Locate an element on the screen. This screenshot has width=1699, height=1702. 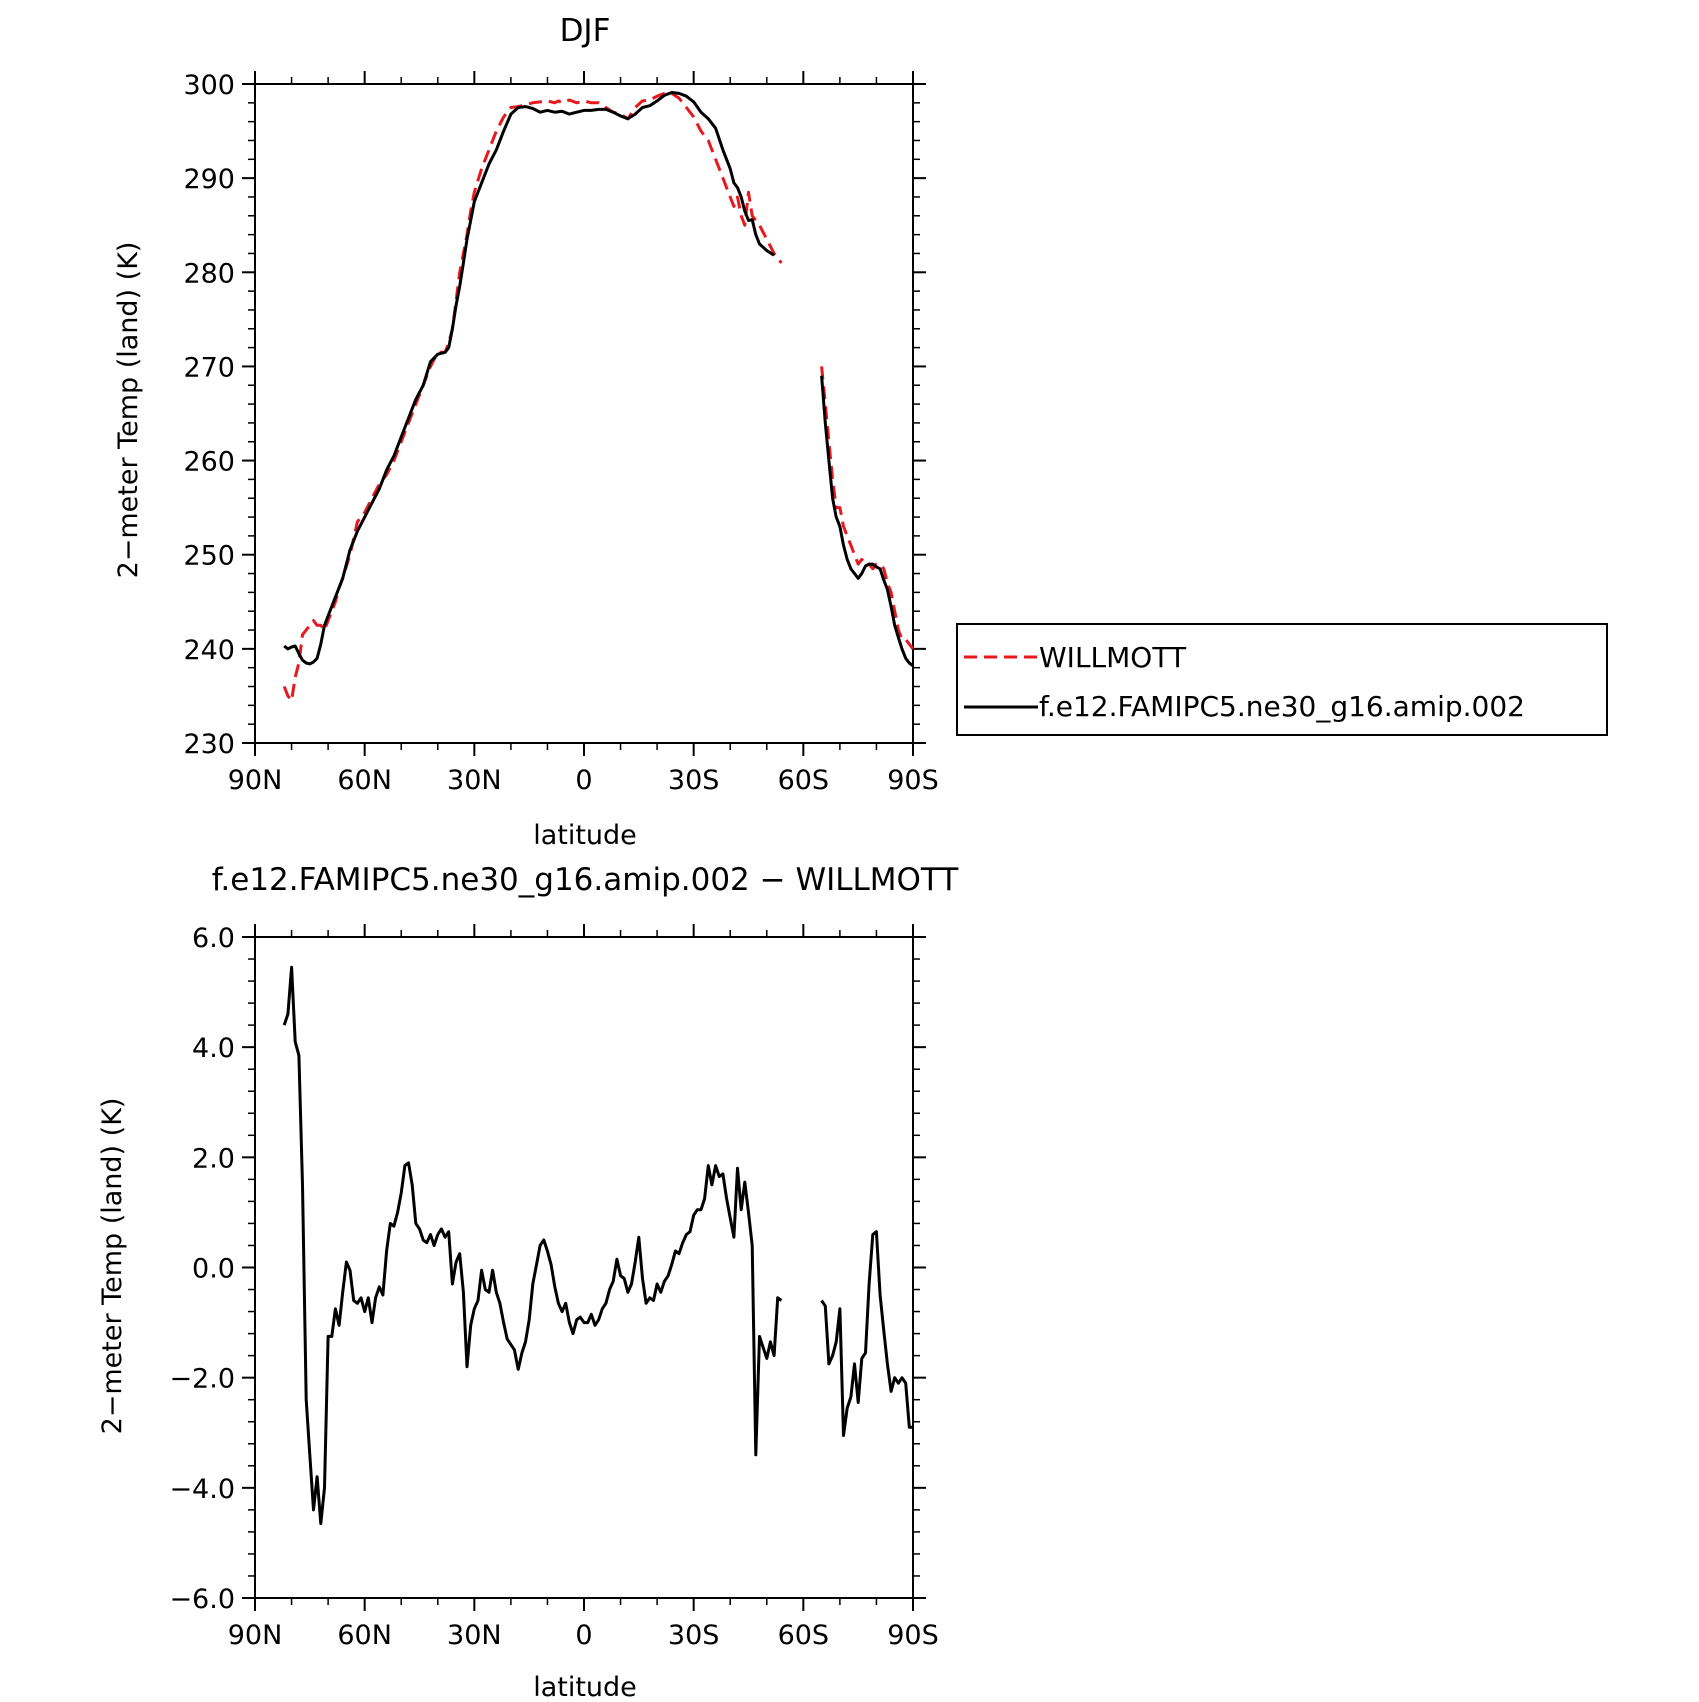
top-chart-title: DJF is located at coordinates (585, 31).